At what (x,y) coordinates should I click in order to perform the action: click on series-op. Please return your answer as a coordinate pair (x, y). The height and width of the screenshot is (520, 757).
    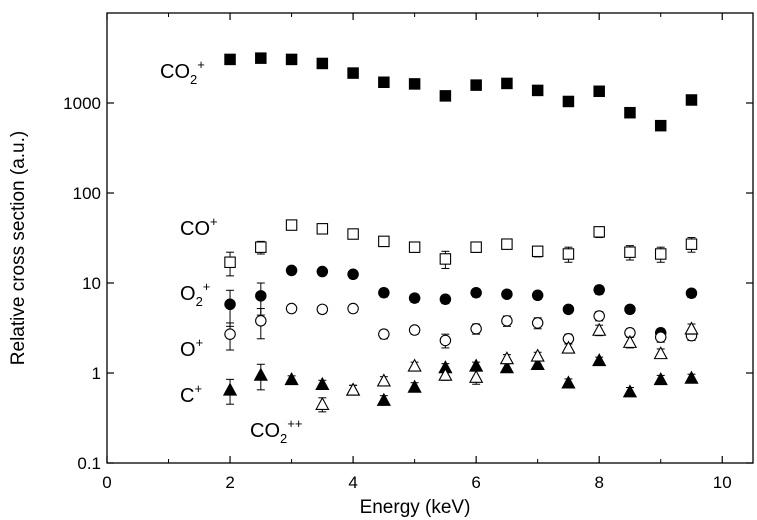
    Looking at the image, I should click on (461, 326).